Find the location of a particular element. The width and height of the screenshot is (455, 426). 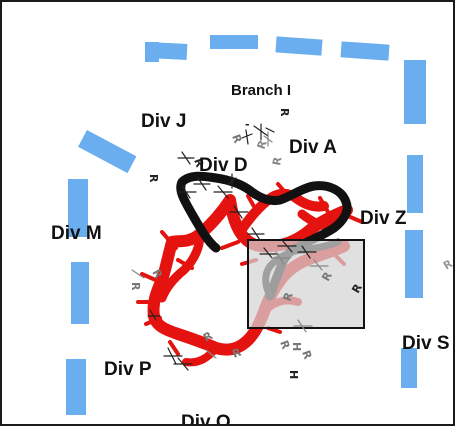

label-div-z: Div Z is located at coordinates (383, 218).